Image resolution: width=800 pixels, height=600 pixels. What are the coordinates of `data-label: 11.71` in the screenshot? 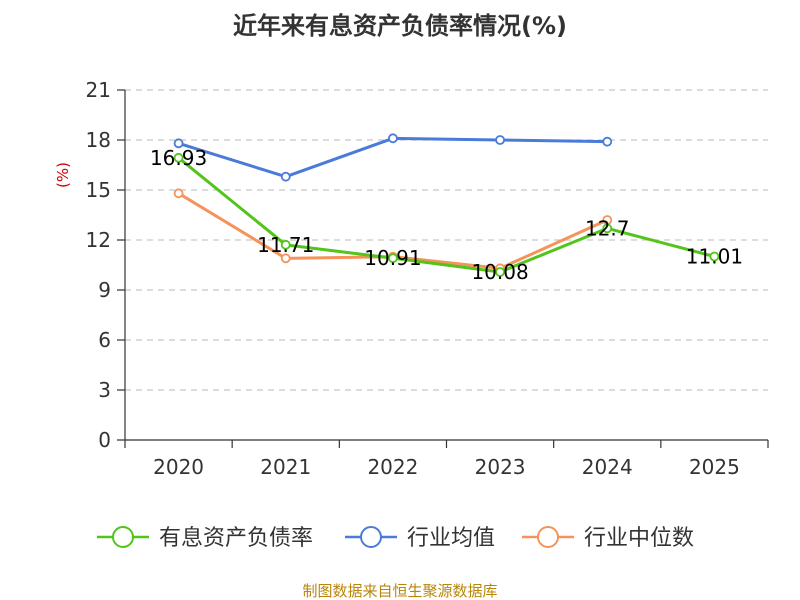 It's located at (285, 245).